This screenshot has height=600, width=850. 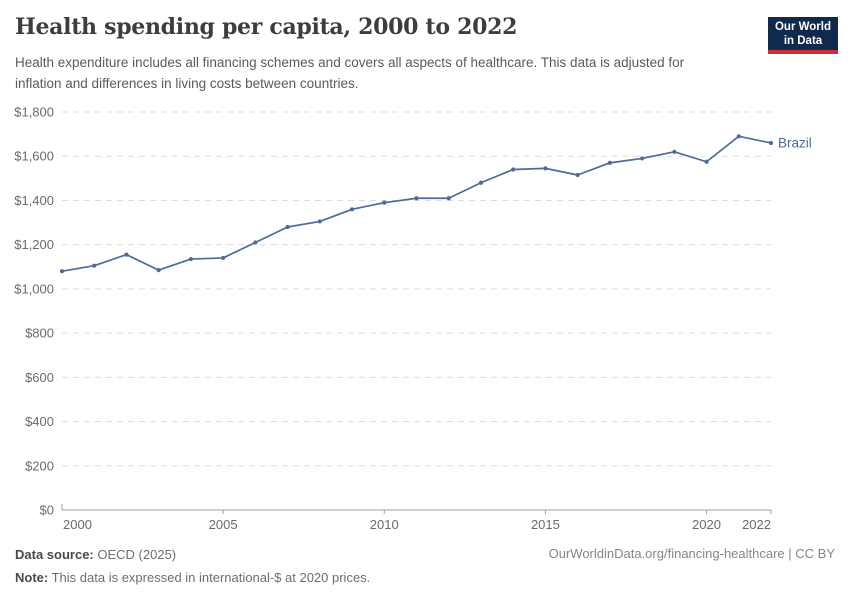 What do you see at coordinates (39, 377) in the screenshot?
I see `y-axis-tick-label: $600` at bounding box center [39, 377].